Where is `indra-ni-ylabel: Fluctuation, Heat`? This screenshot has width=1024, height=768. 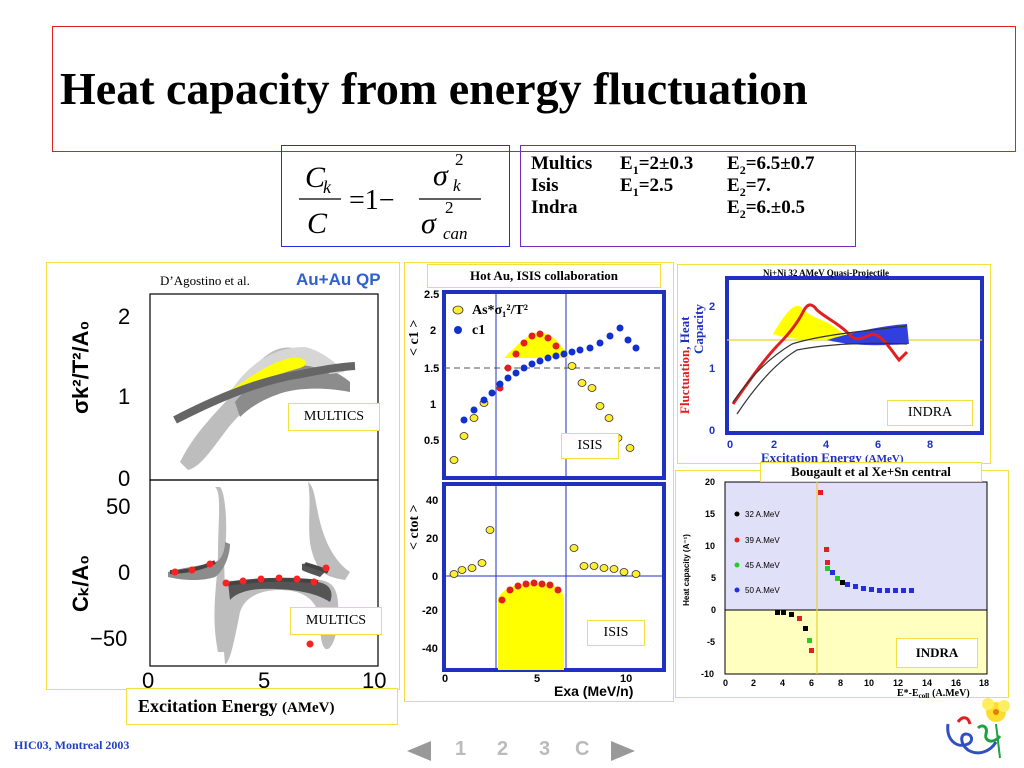
indra-ni-ylabel: Fluctuation, Heat is located at coordinates (684, 365).